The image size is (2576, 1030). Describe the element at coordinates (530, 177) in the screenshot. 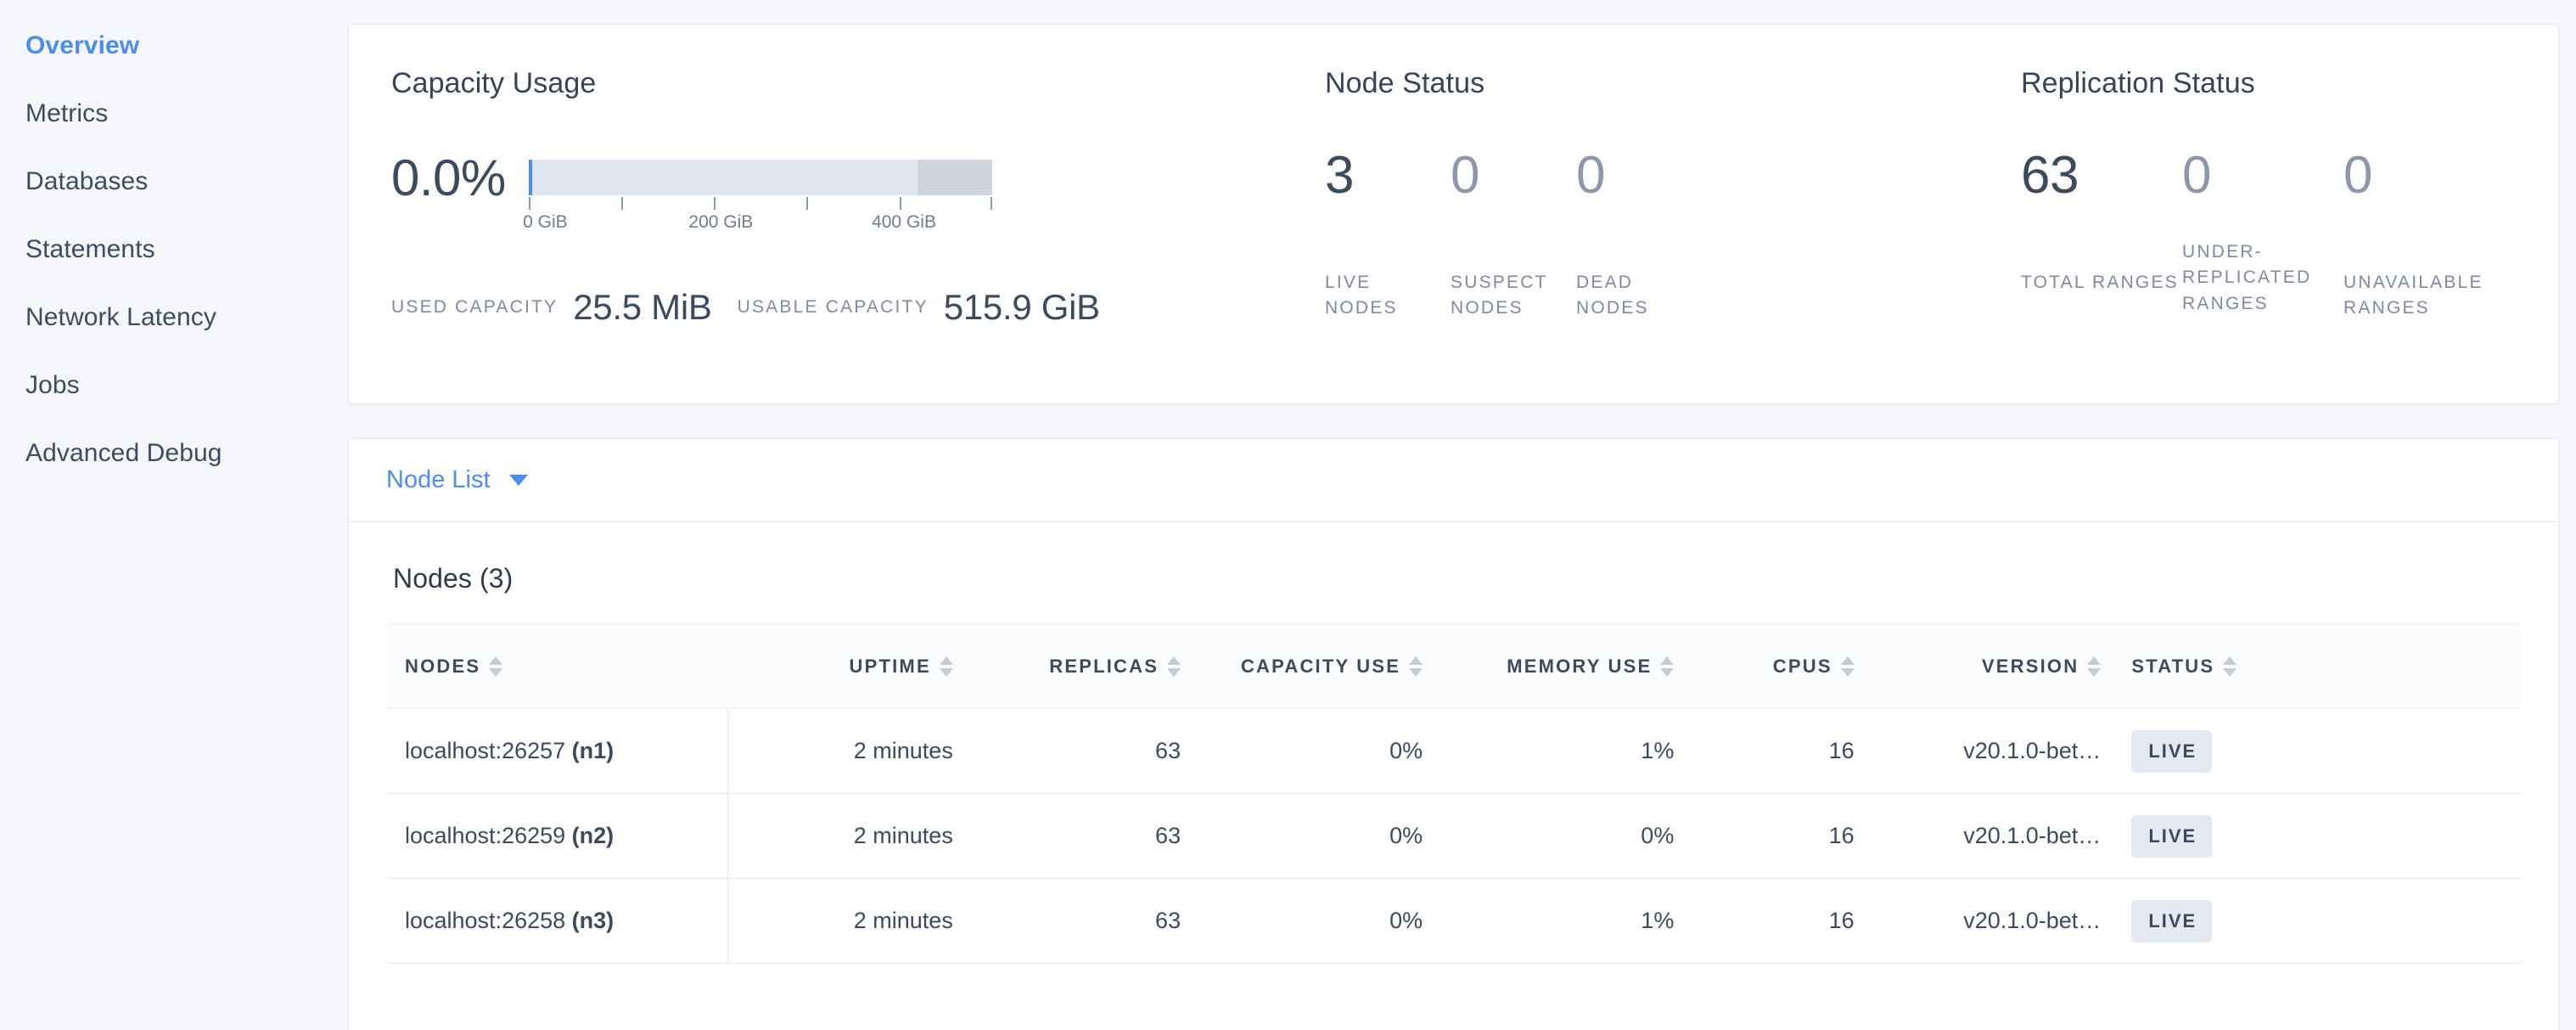

I see `capacity-bar-used-segment` at that location.